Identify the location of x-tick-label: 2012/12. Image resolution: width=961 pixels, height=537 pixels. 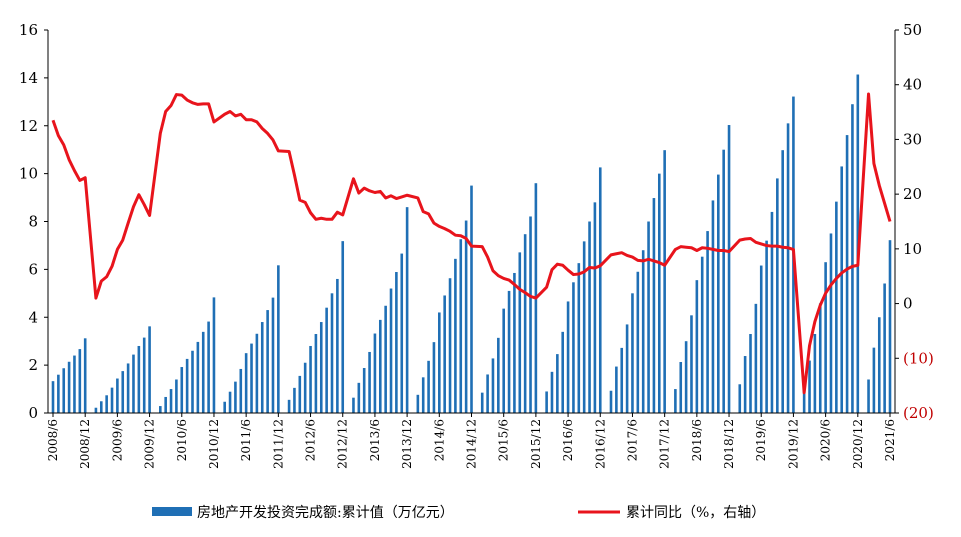
(343, 444).